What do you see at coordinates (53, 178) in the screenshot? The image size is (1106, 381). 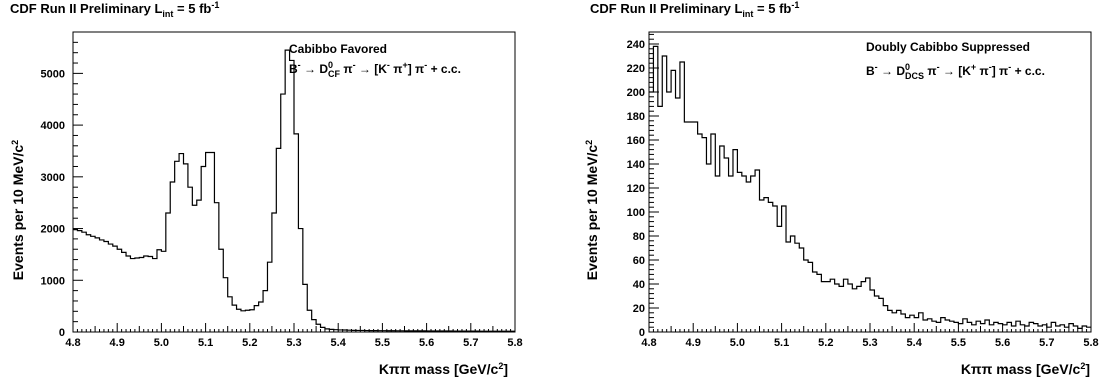 I see `left-y-tick-label: 3000` at bounding box center [53, 178].